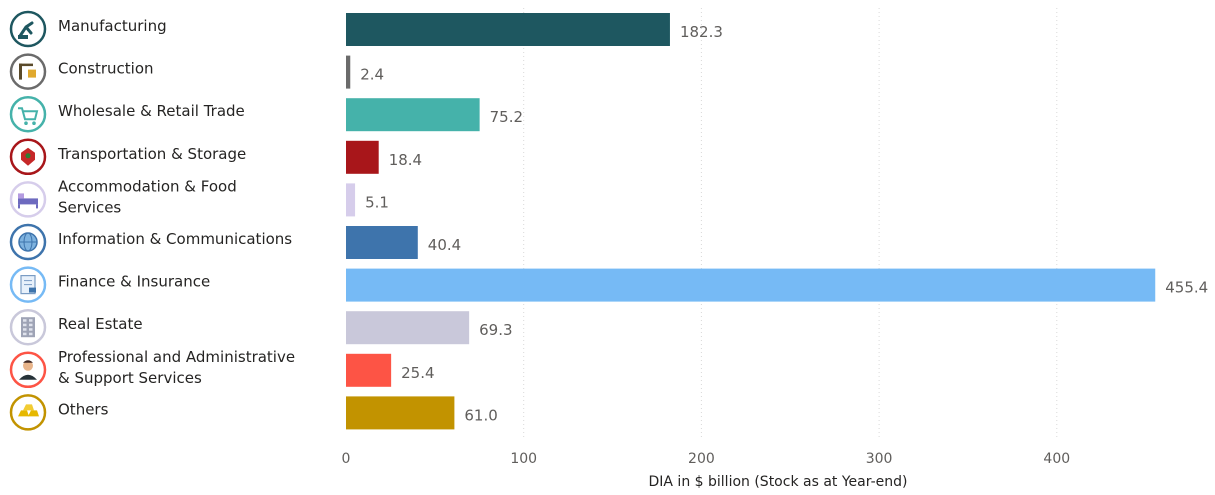 The width and height of the screenshot is (1215, 495). Describe the element at coordinates (523, 459) in the screenshot. I see `x-tick-label: 100` at that location.